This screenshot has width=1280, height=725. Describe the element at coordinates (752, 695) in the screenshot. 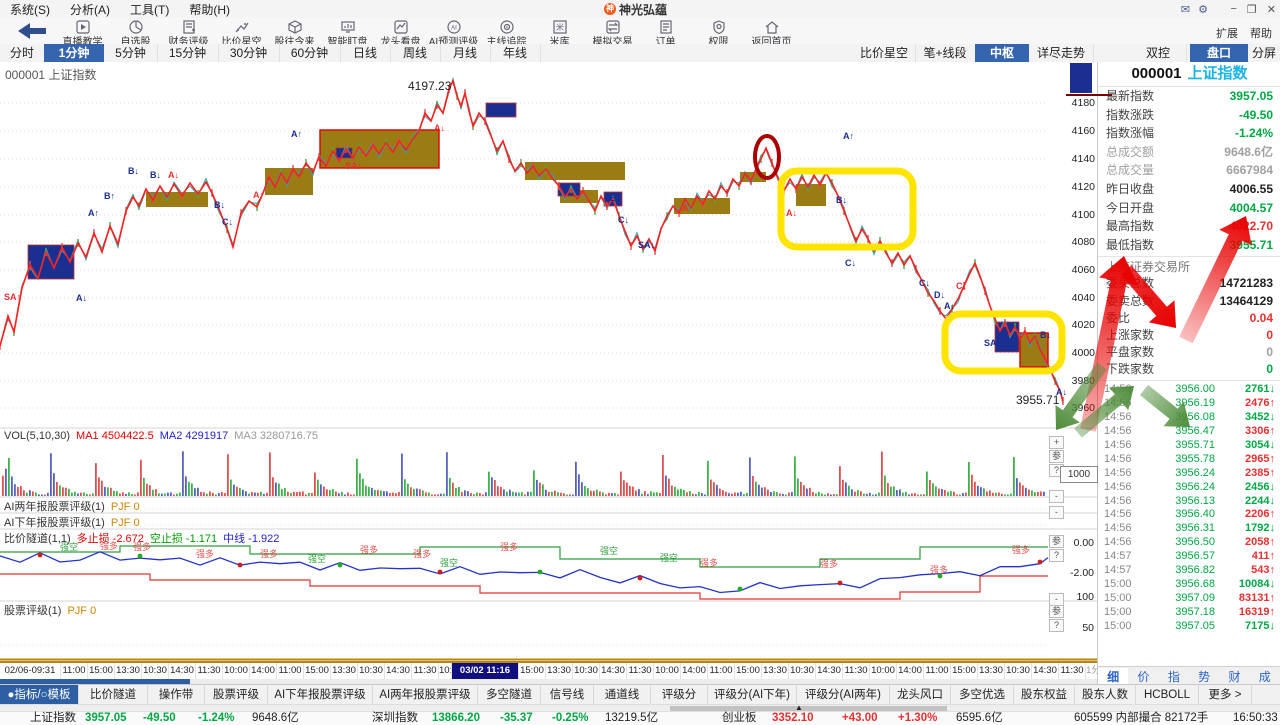

I see `indicator-tab-评级分(AI下年): 评级分(AI下年)` at that location.